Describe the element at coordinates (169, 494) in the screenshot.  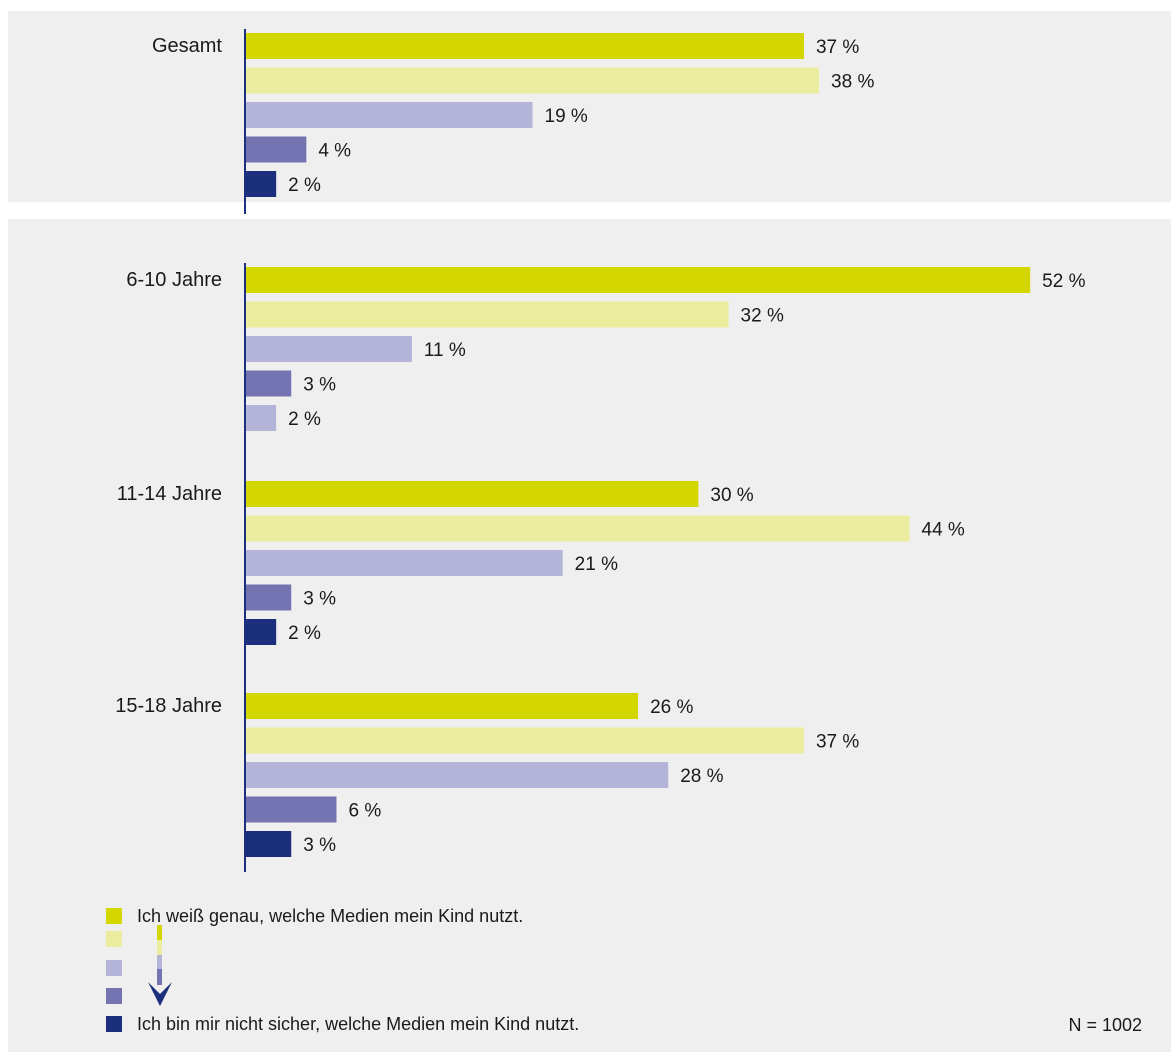
I see `group-label: 11-14 Jahre` at that location.